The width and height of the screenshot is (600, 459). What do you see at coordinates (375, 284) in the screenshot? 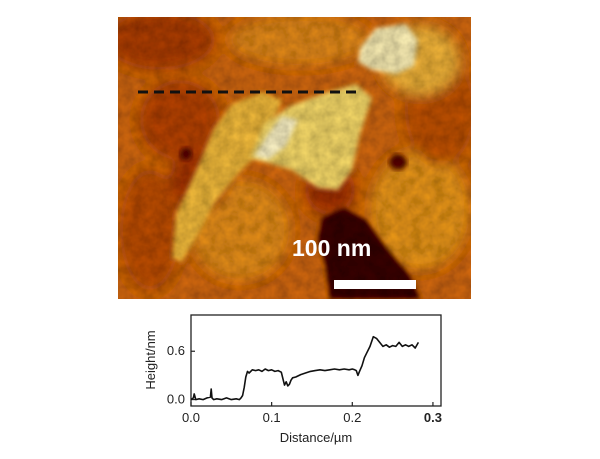
I see `scale-bar` at bounding box center [375, 284].